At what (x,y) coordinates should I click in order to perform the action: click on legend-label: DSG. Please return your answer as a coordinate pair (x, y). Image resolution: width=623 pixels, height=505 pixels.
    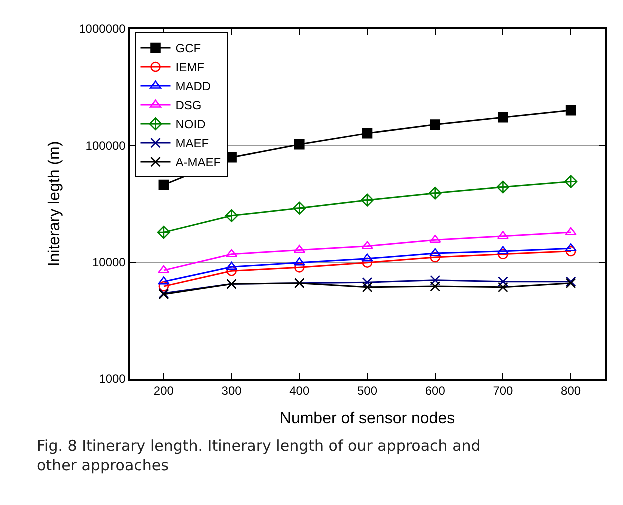
    Looking at the image, I should click on (189, 105).